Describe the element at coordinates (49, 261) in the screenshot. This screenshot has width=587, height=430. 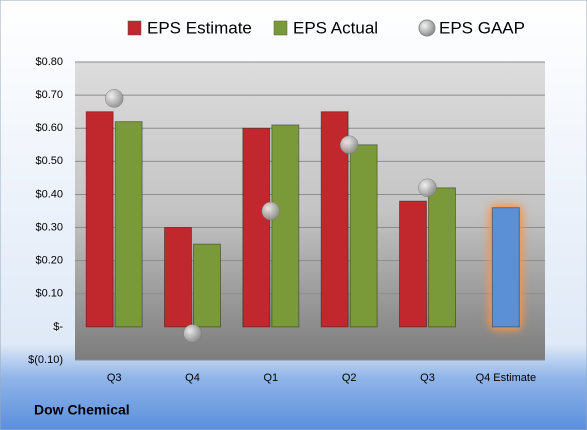
I see `y-tick-label: $0.20` at that location.